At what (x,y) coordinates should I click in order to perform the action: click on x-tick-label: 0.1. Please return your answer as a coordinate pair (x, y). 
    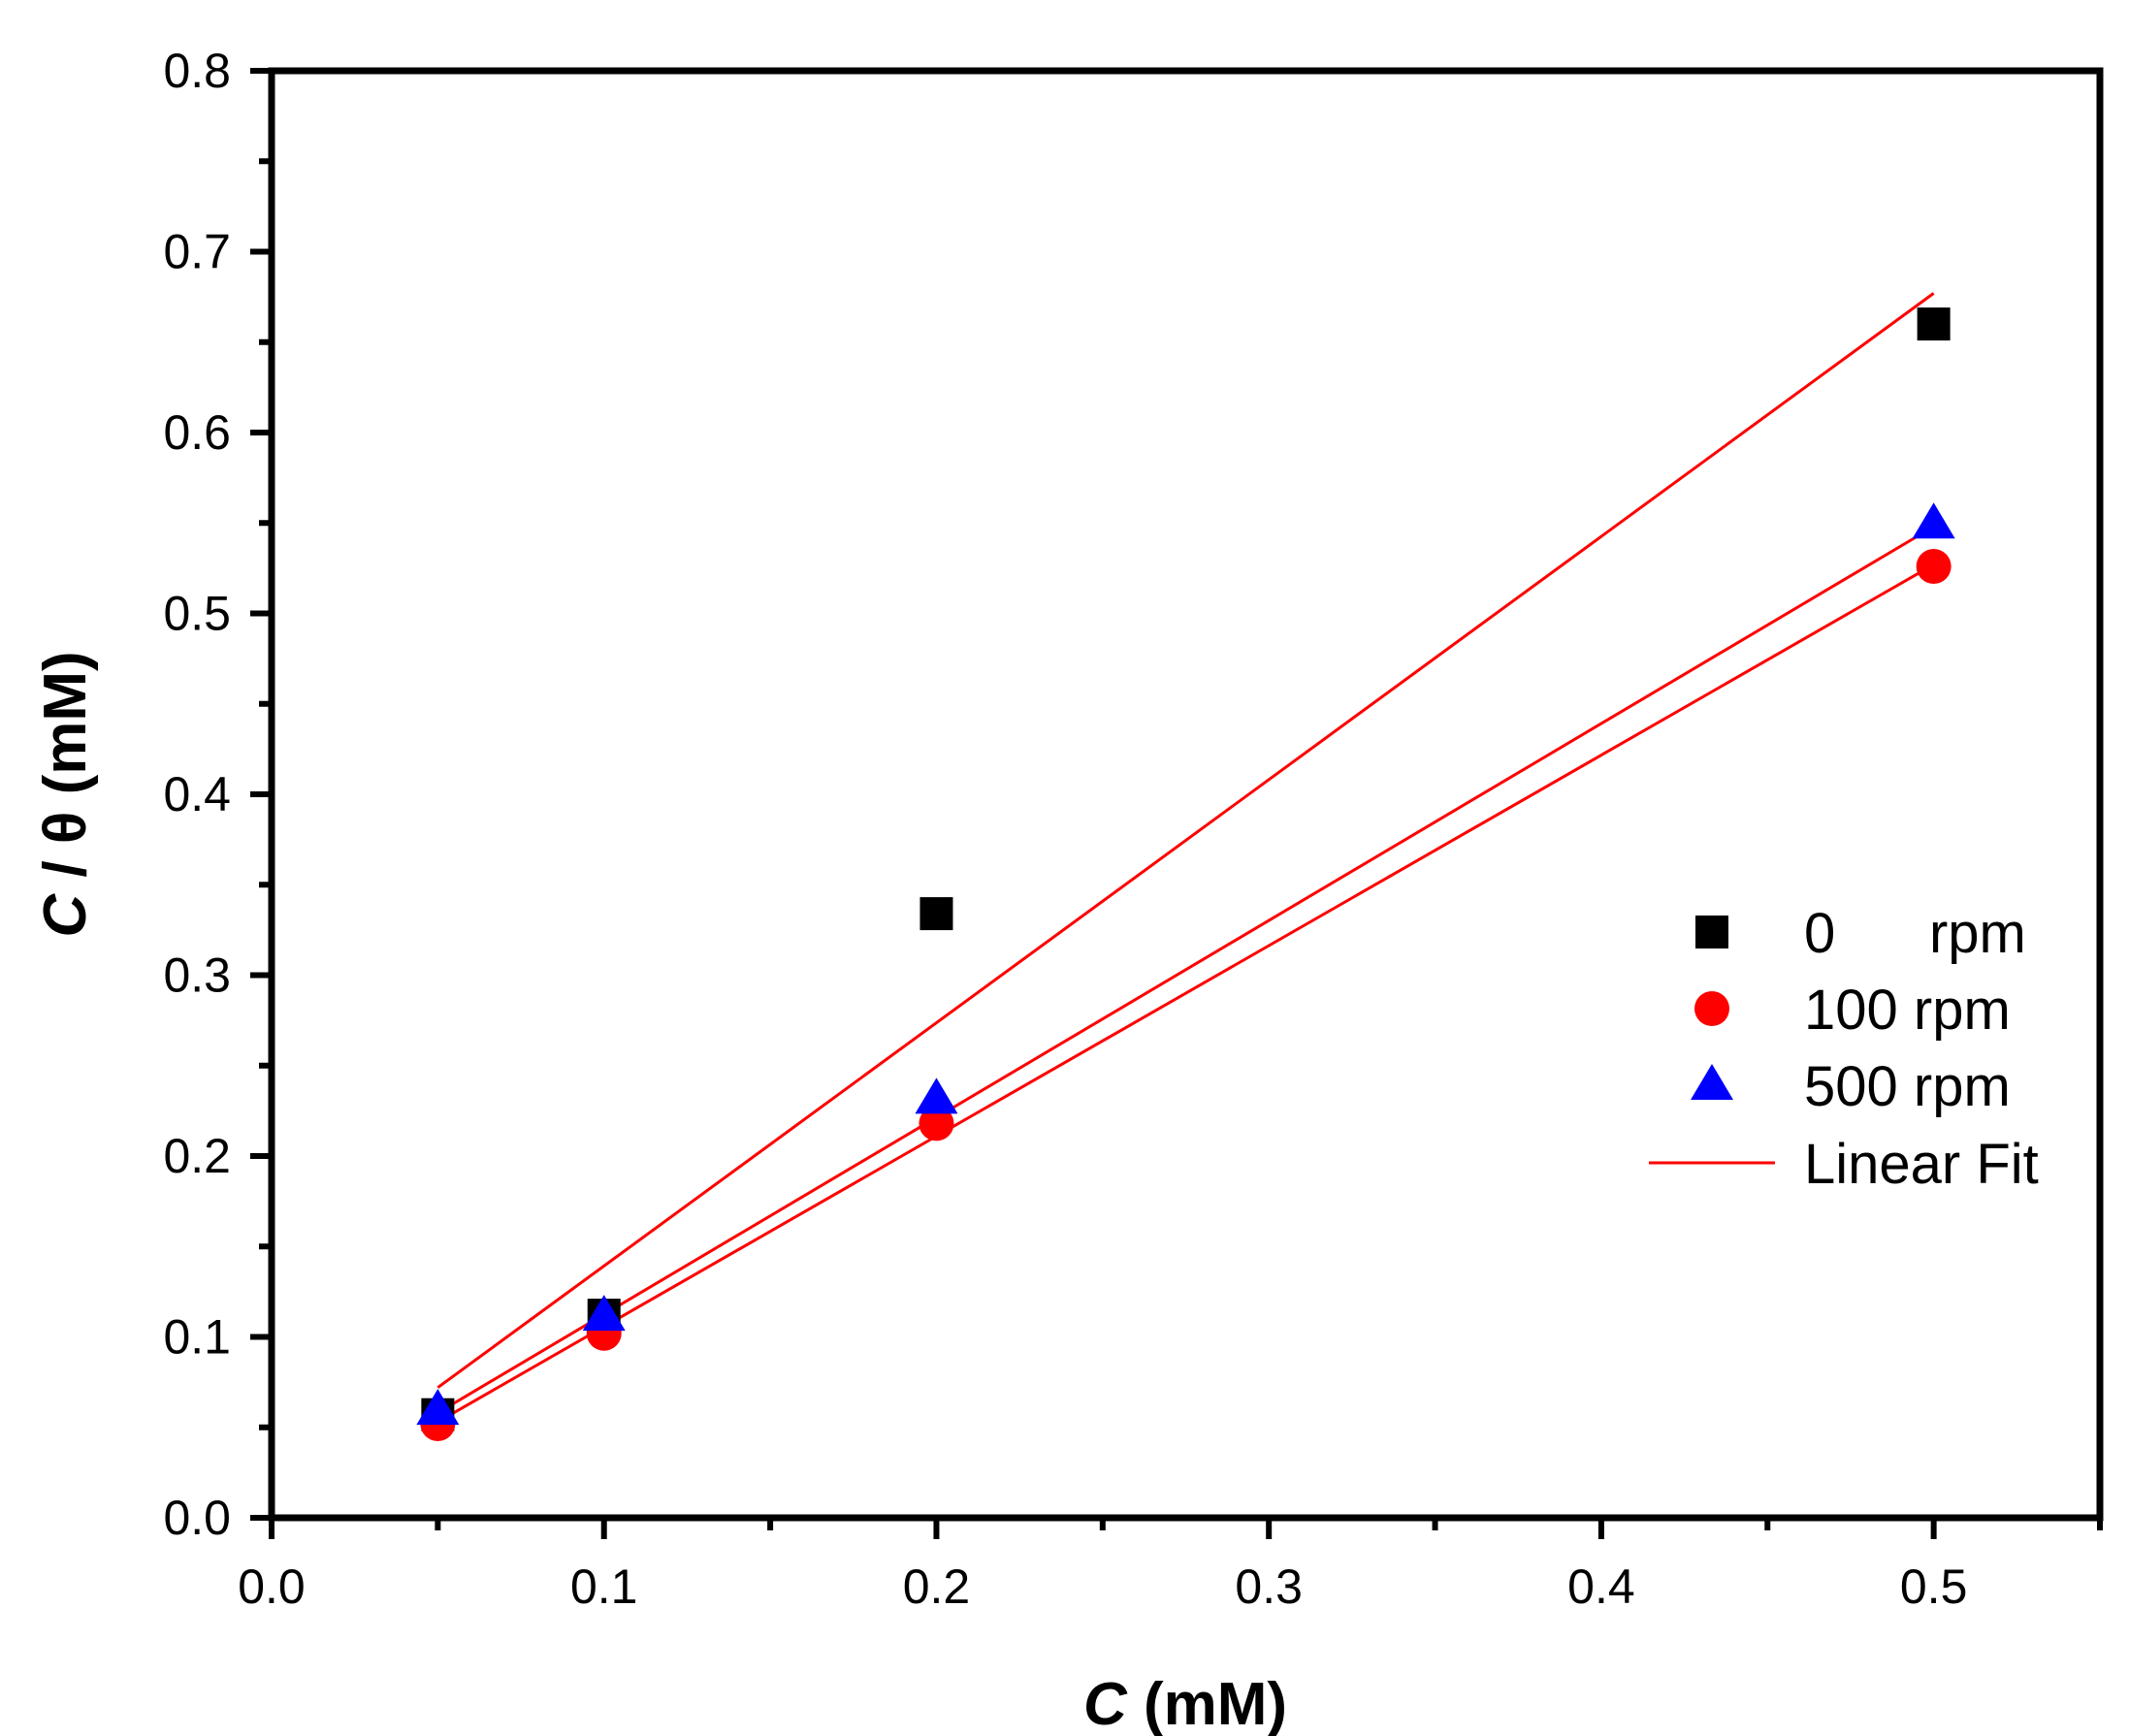
    Looking at the image, I should click on (604, 1586).